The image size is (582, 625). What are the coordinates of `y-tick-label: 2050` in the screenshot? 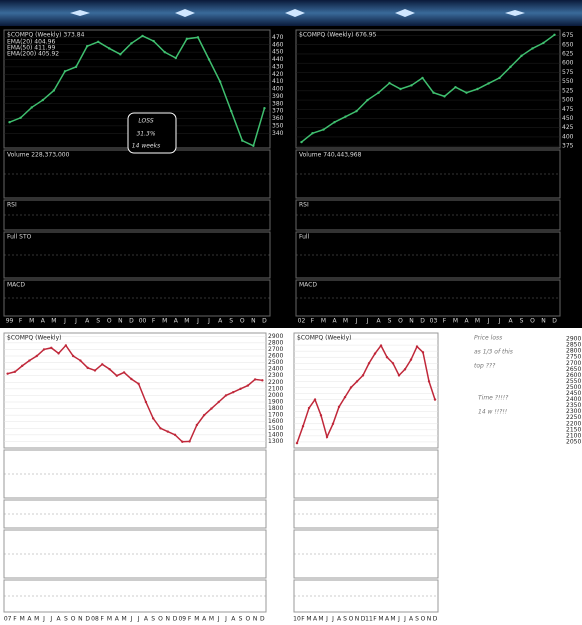 It's located at (573, 441).